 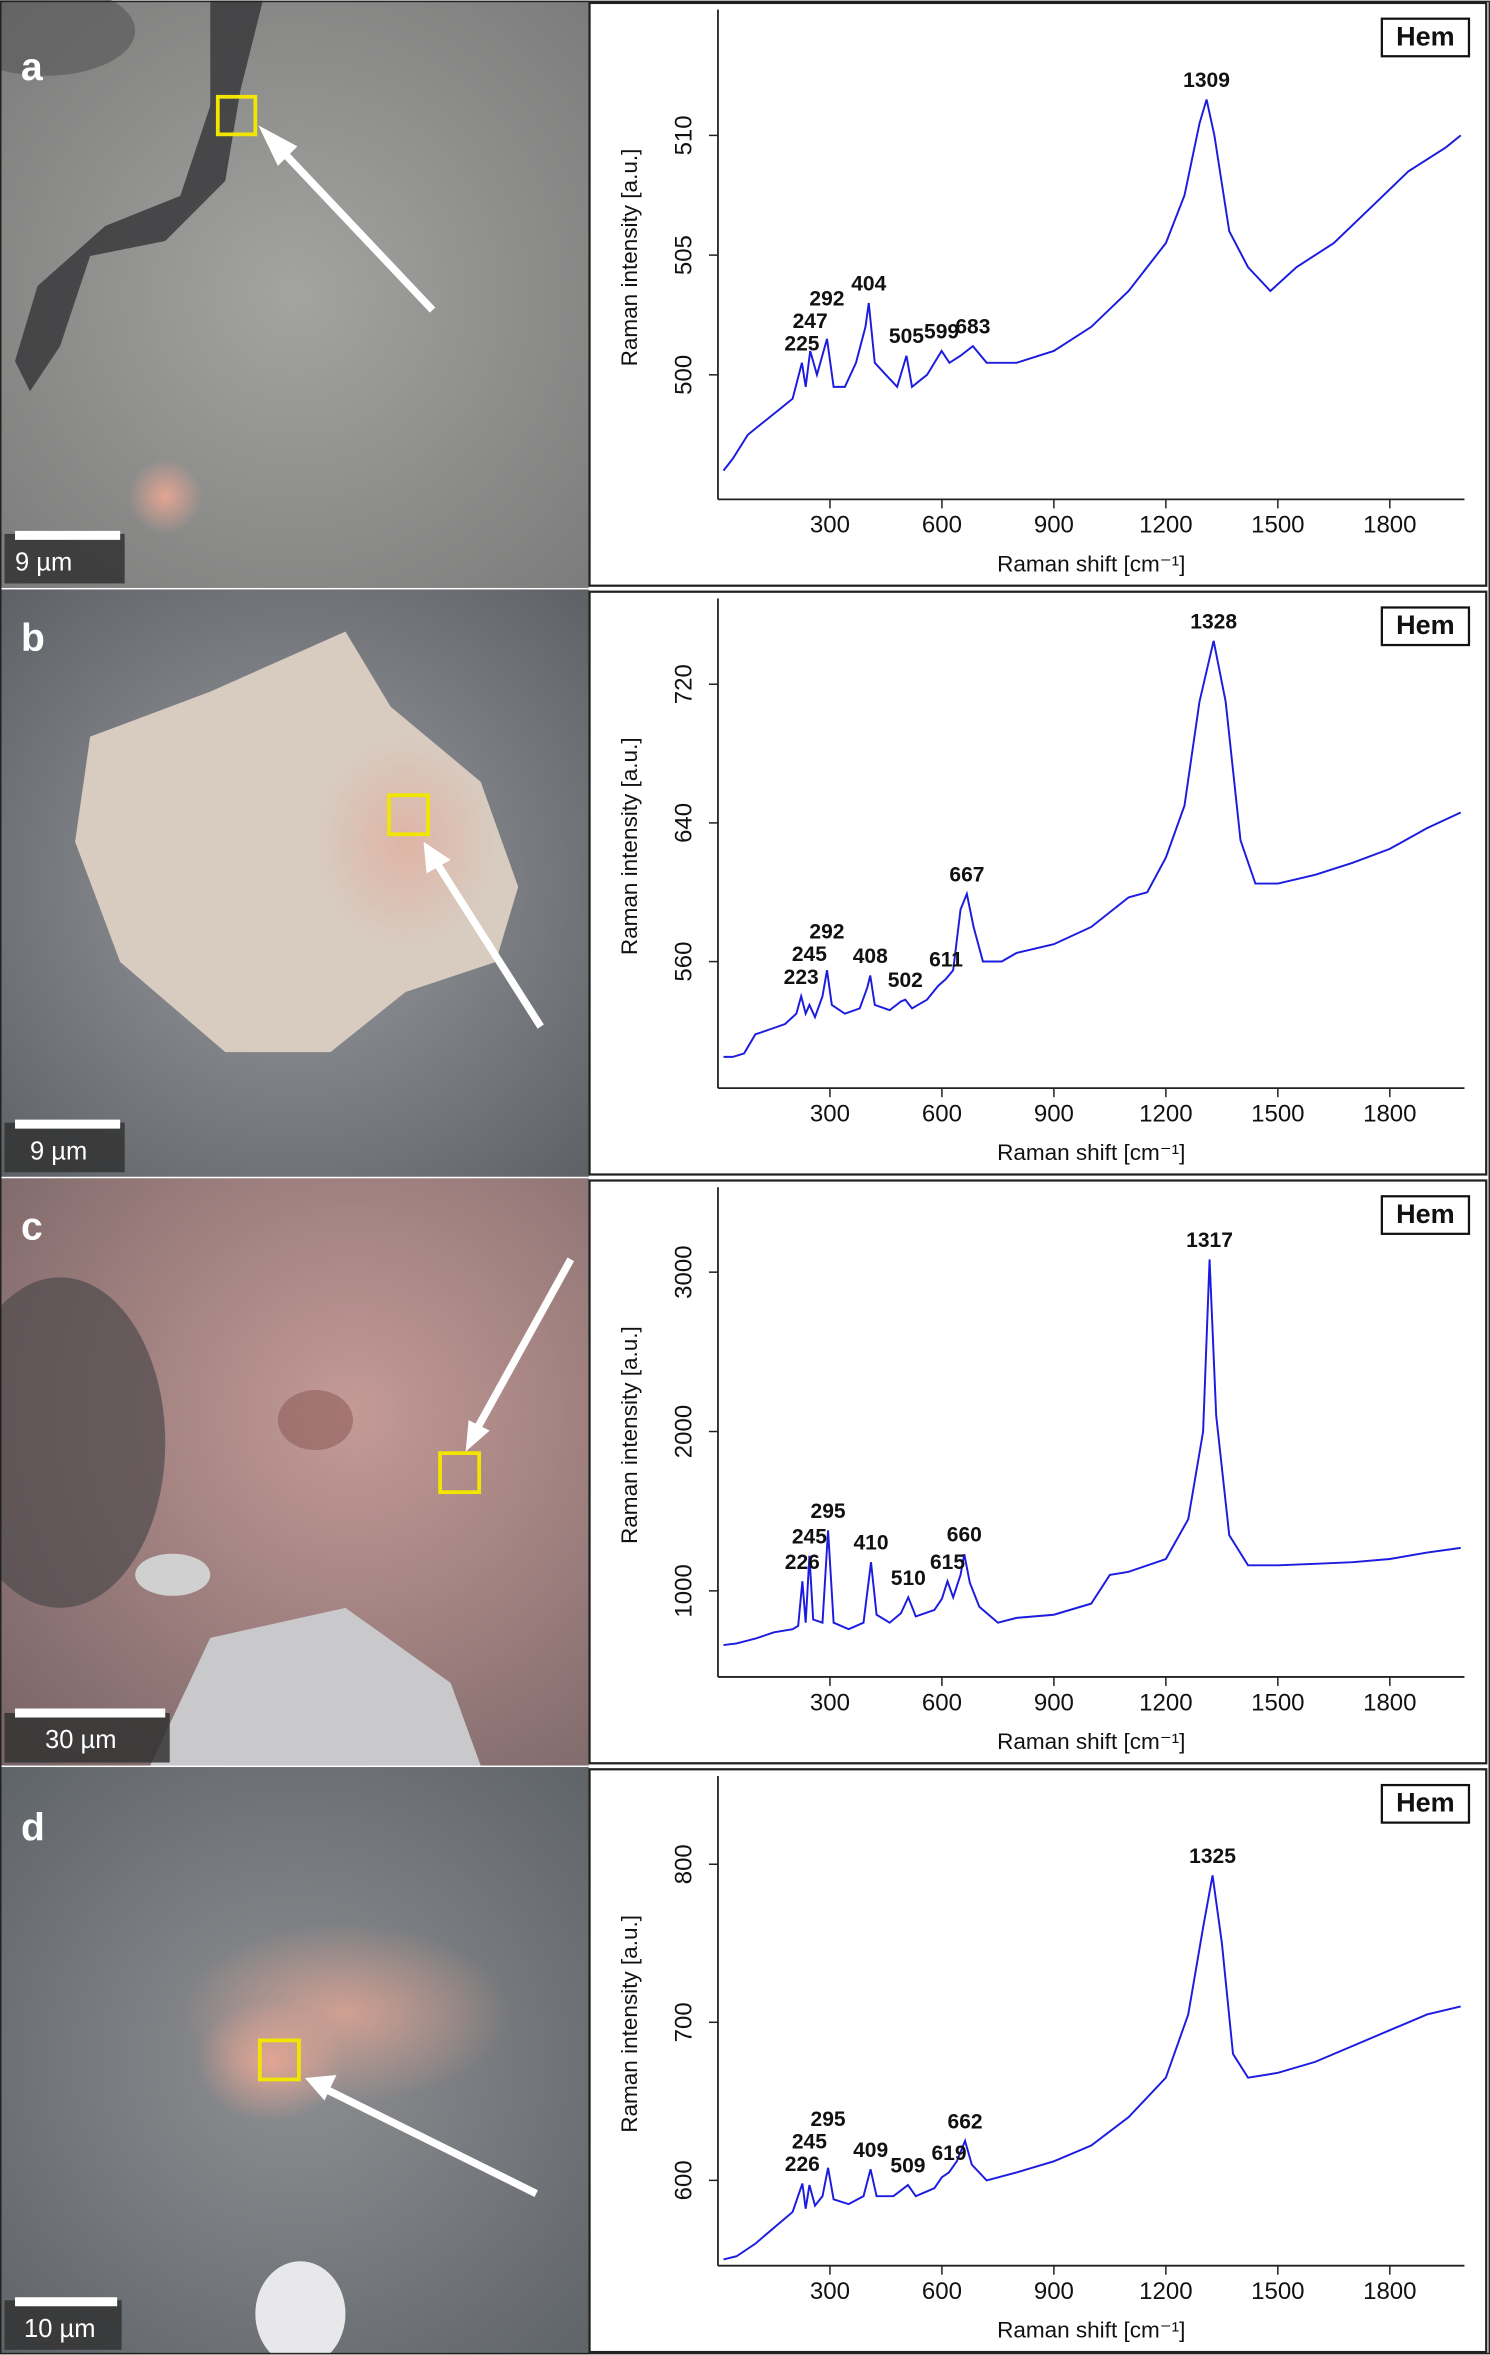 What do you see at coordinates (948, 2153) in the screenshot?
I see `peak-label: 619` at bounding box center [948, 2153].